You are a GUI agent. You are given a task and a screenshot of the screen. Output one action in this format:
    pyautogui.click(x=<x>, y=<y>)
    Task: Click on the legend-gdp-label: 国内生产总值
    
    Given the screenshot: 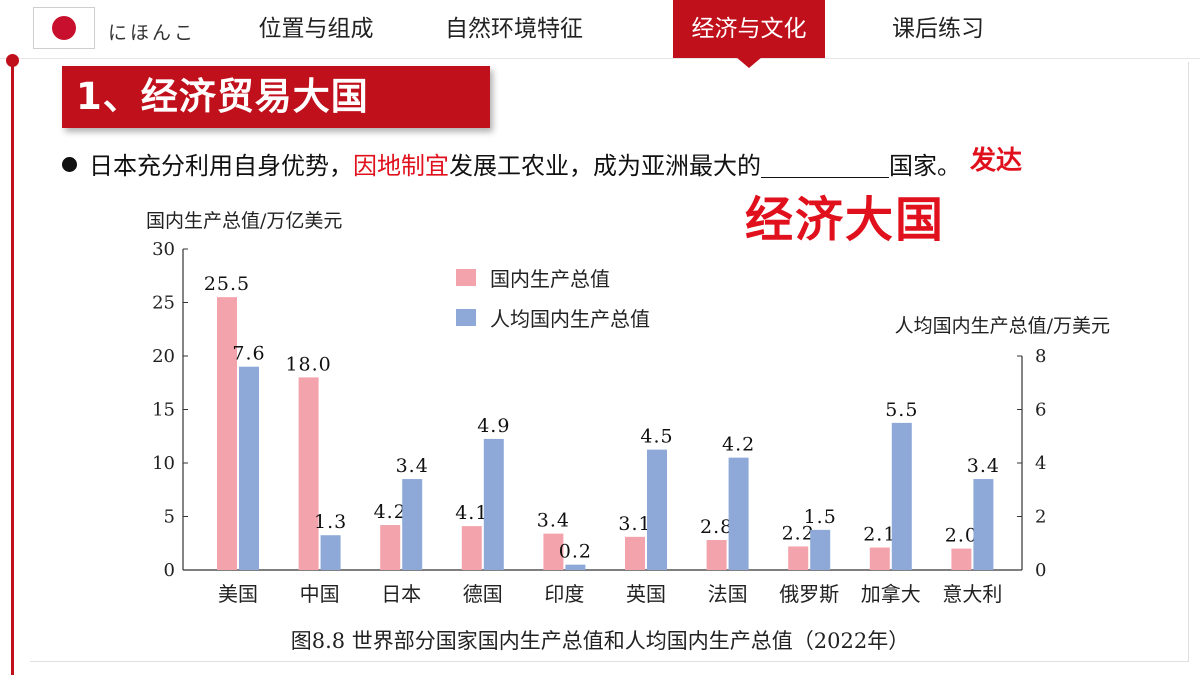 What is the action you would take?
    pyautogui.click(x=550, y=279)
    